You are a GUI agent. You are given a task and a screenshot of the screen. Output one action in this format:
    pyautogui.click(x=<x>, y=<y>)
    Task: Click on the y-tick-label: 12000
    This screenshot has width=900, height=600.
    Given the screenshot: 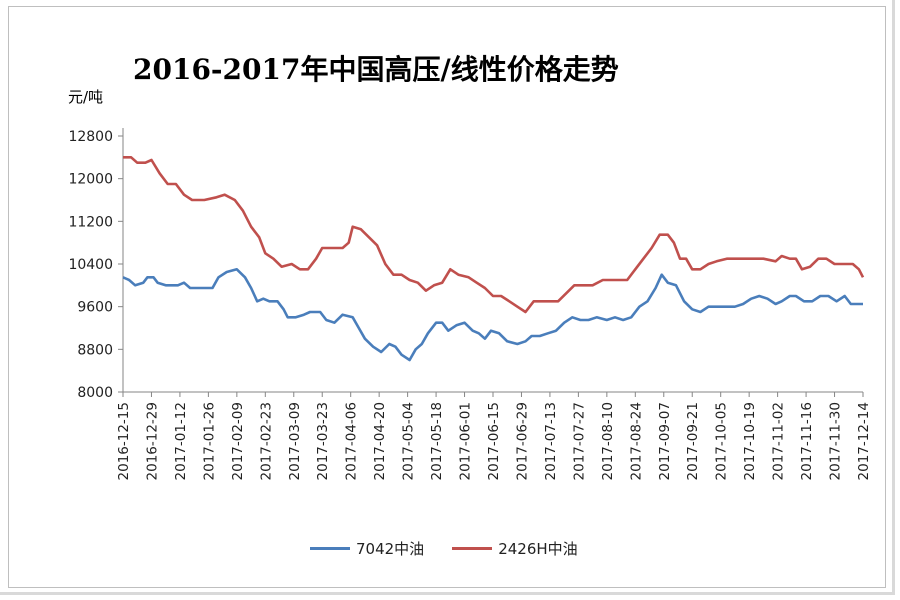 What is the action you would take?
    pyautogui.click(x=90, y=180)
    